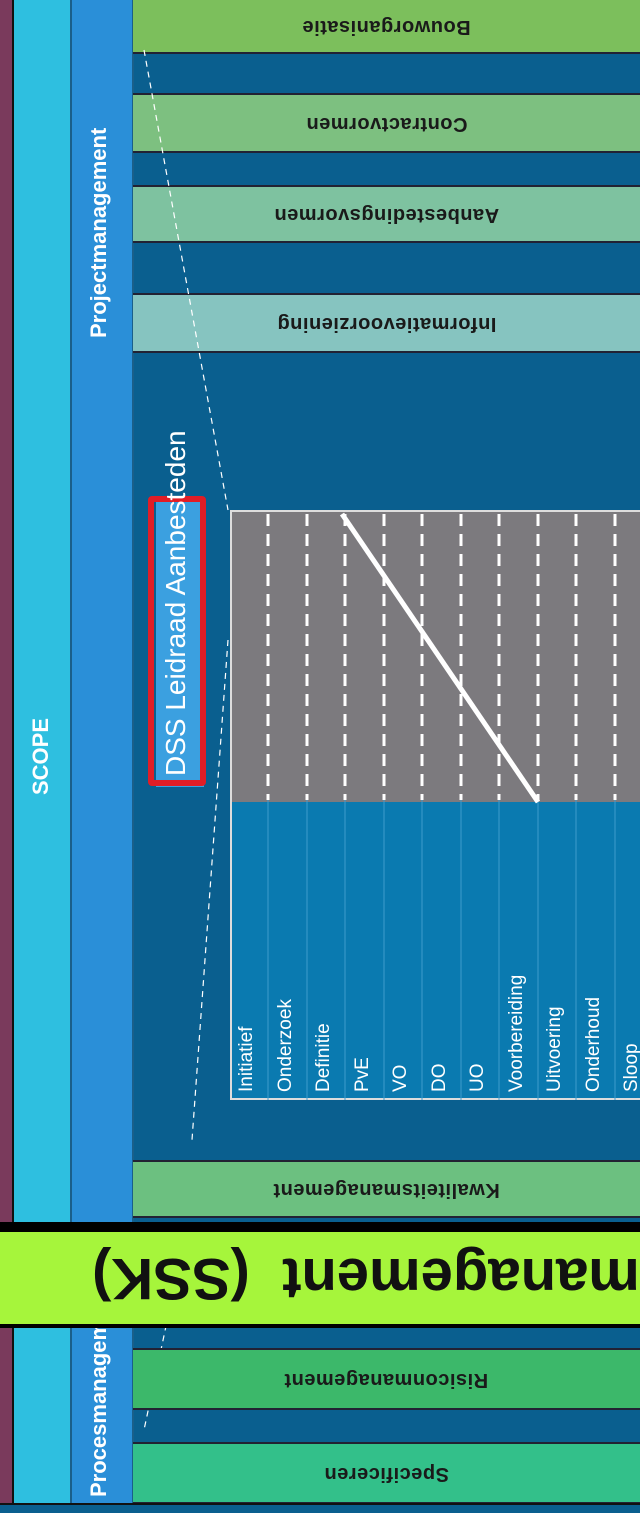  I want to click on bottom-frame, so click(320, 1508).